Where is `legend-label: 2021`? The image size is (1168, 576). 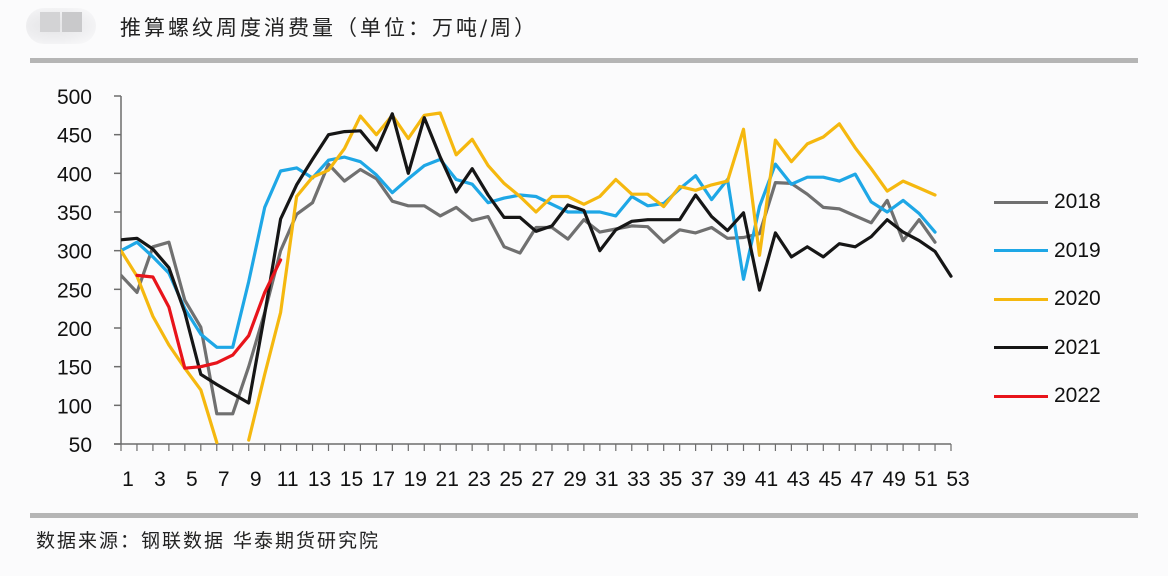 legend-label: 2021 is located at coordinates (1077, 347).